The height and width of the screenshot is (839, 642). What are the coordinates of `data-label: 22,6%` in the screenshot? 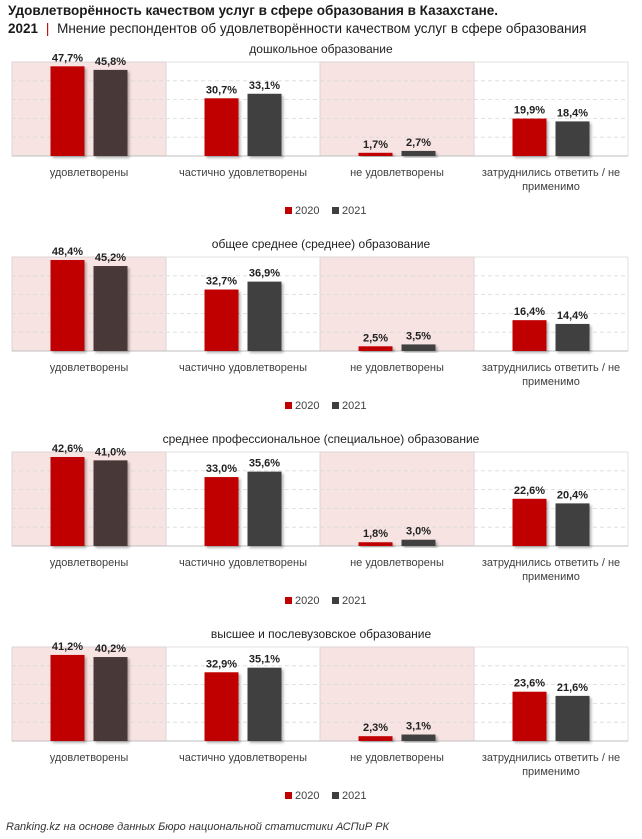 It's located at (529, 491).